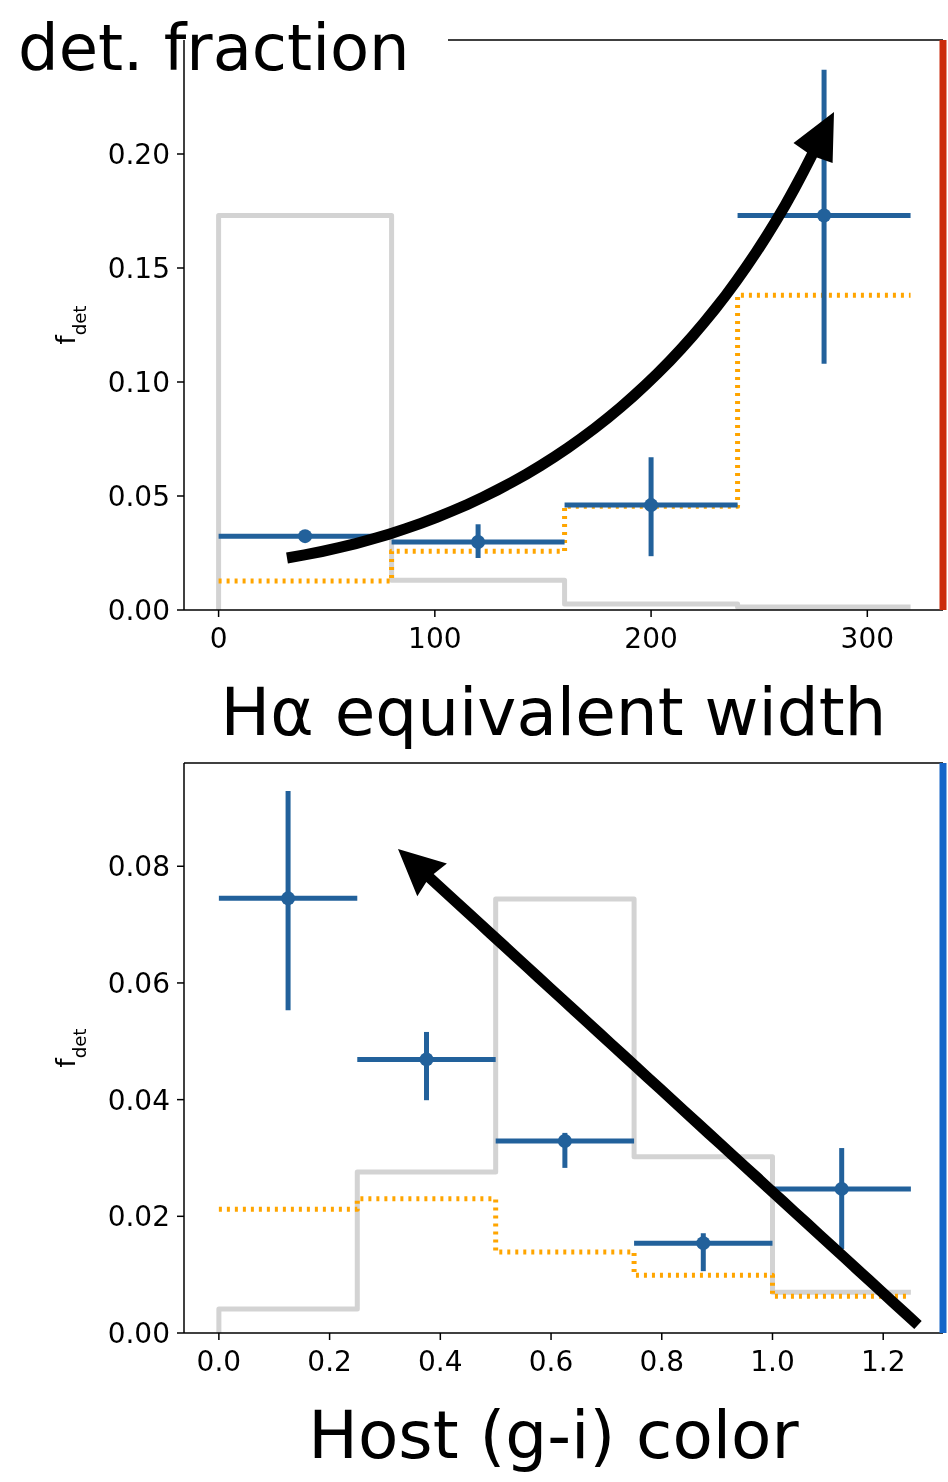 This screenshot has height=1482, width=948. Describe the element at coordinates (138, 154) in the screenshot. I see `y-tick-label: 0.20` at that location.